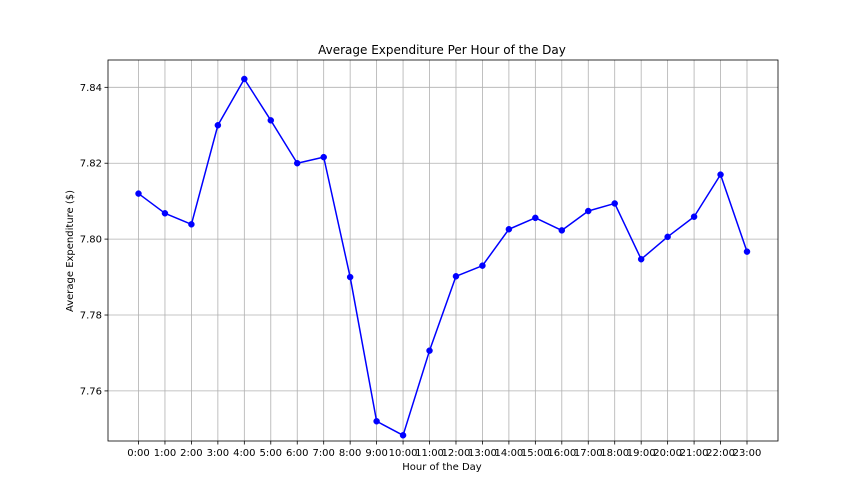  I want to click on x-tick-label: 19:00, so click(641, 453).